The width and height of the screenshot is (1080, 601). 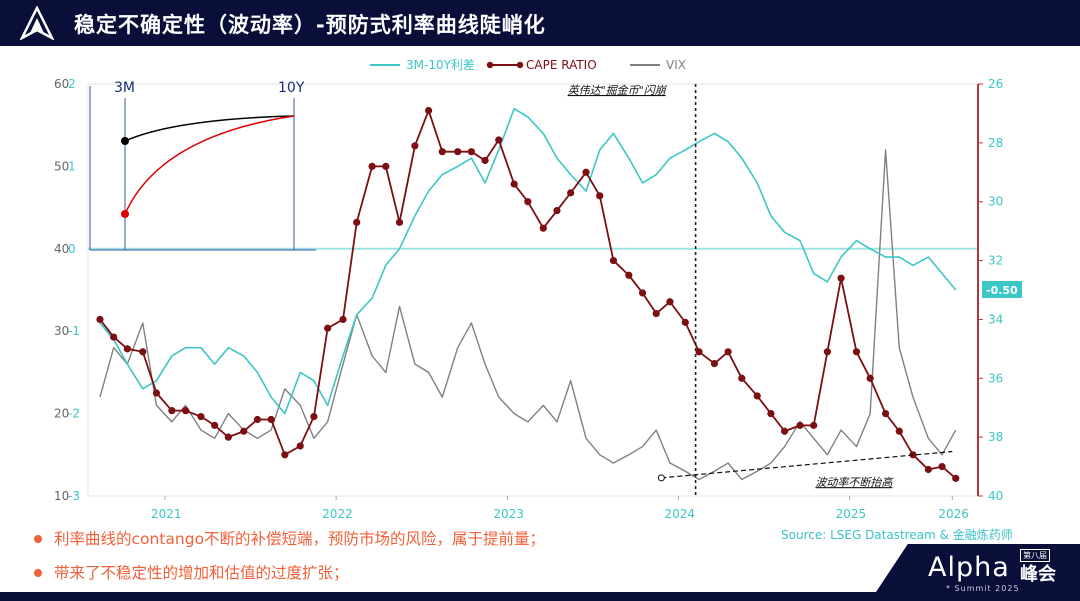 I want to click on last-spread-label: -0.50, so click(x=1002, y=290).